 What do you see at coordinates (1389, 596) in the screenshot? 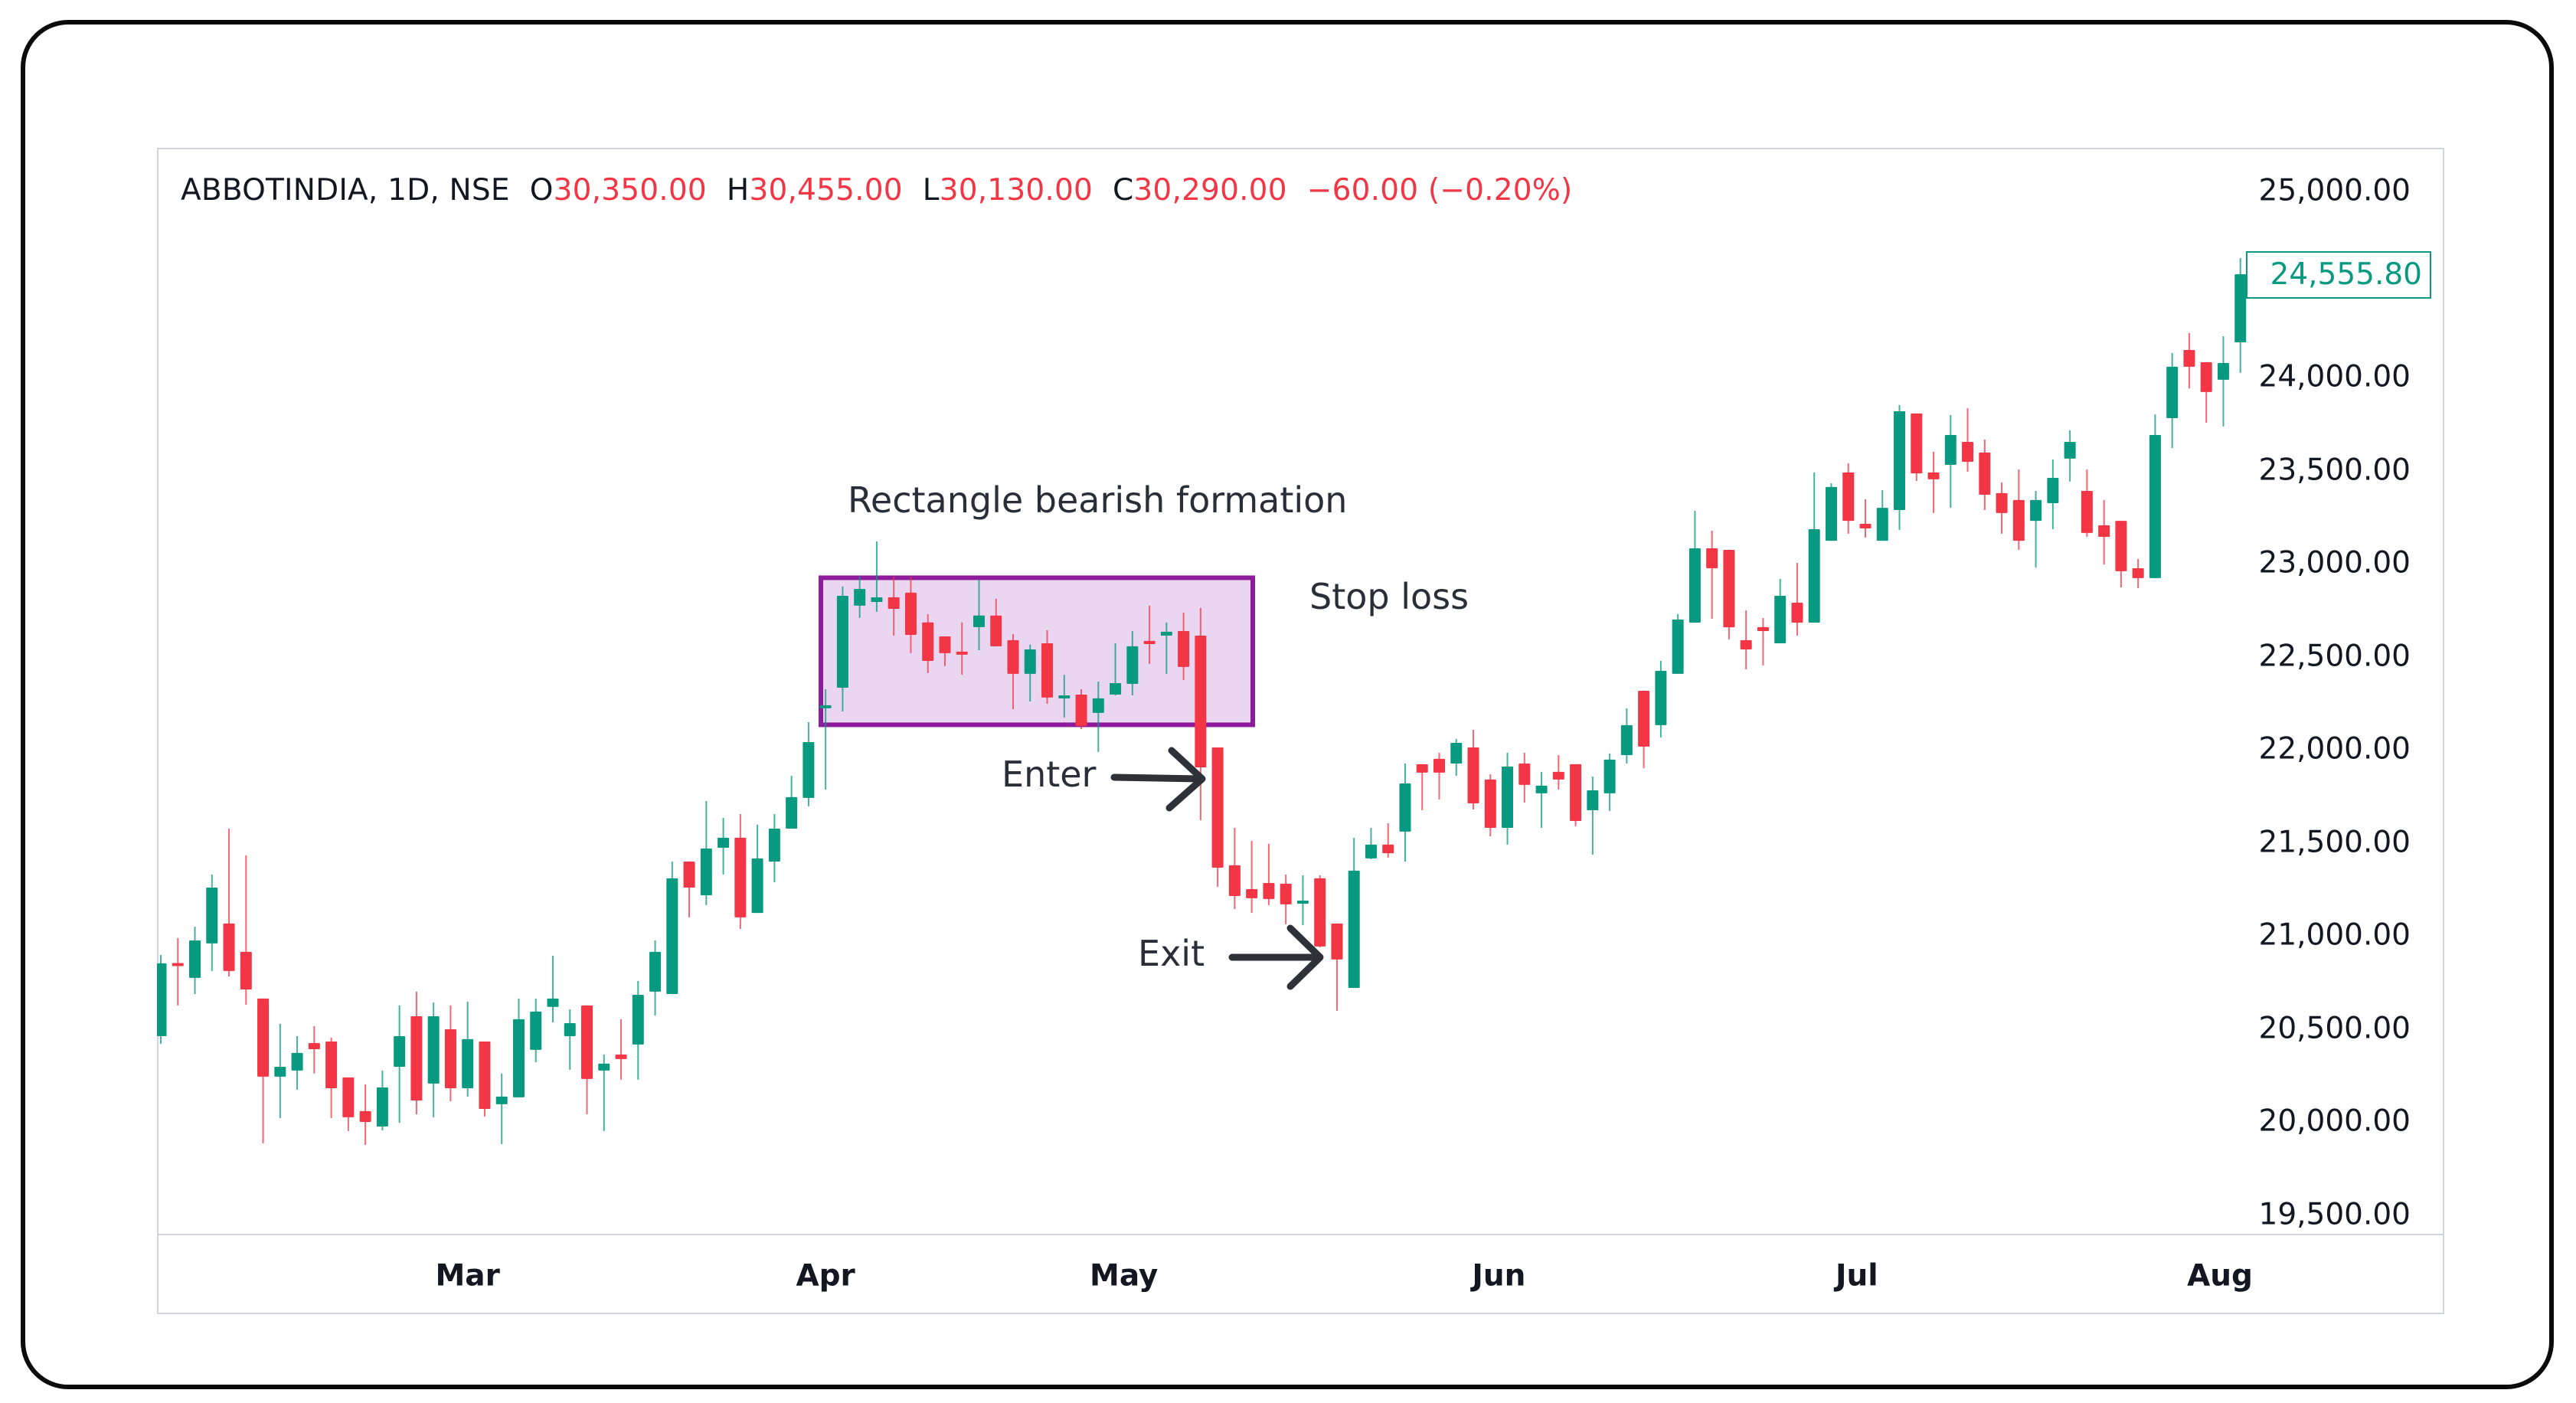
I see `stop-loss-annotation: Stop loss` at bounding box center [1389, 596].